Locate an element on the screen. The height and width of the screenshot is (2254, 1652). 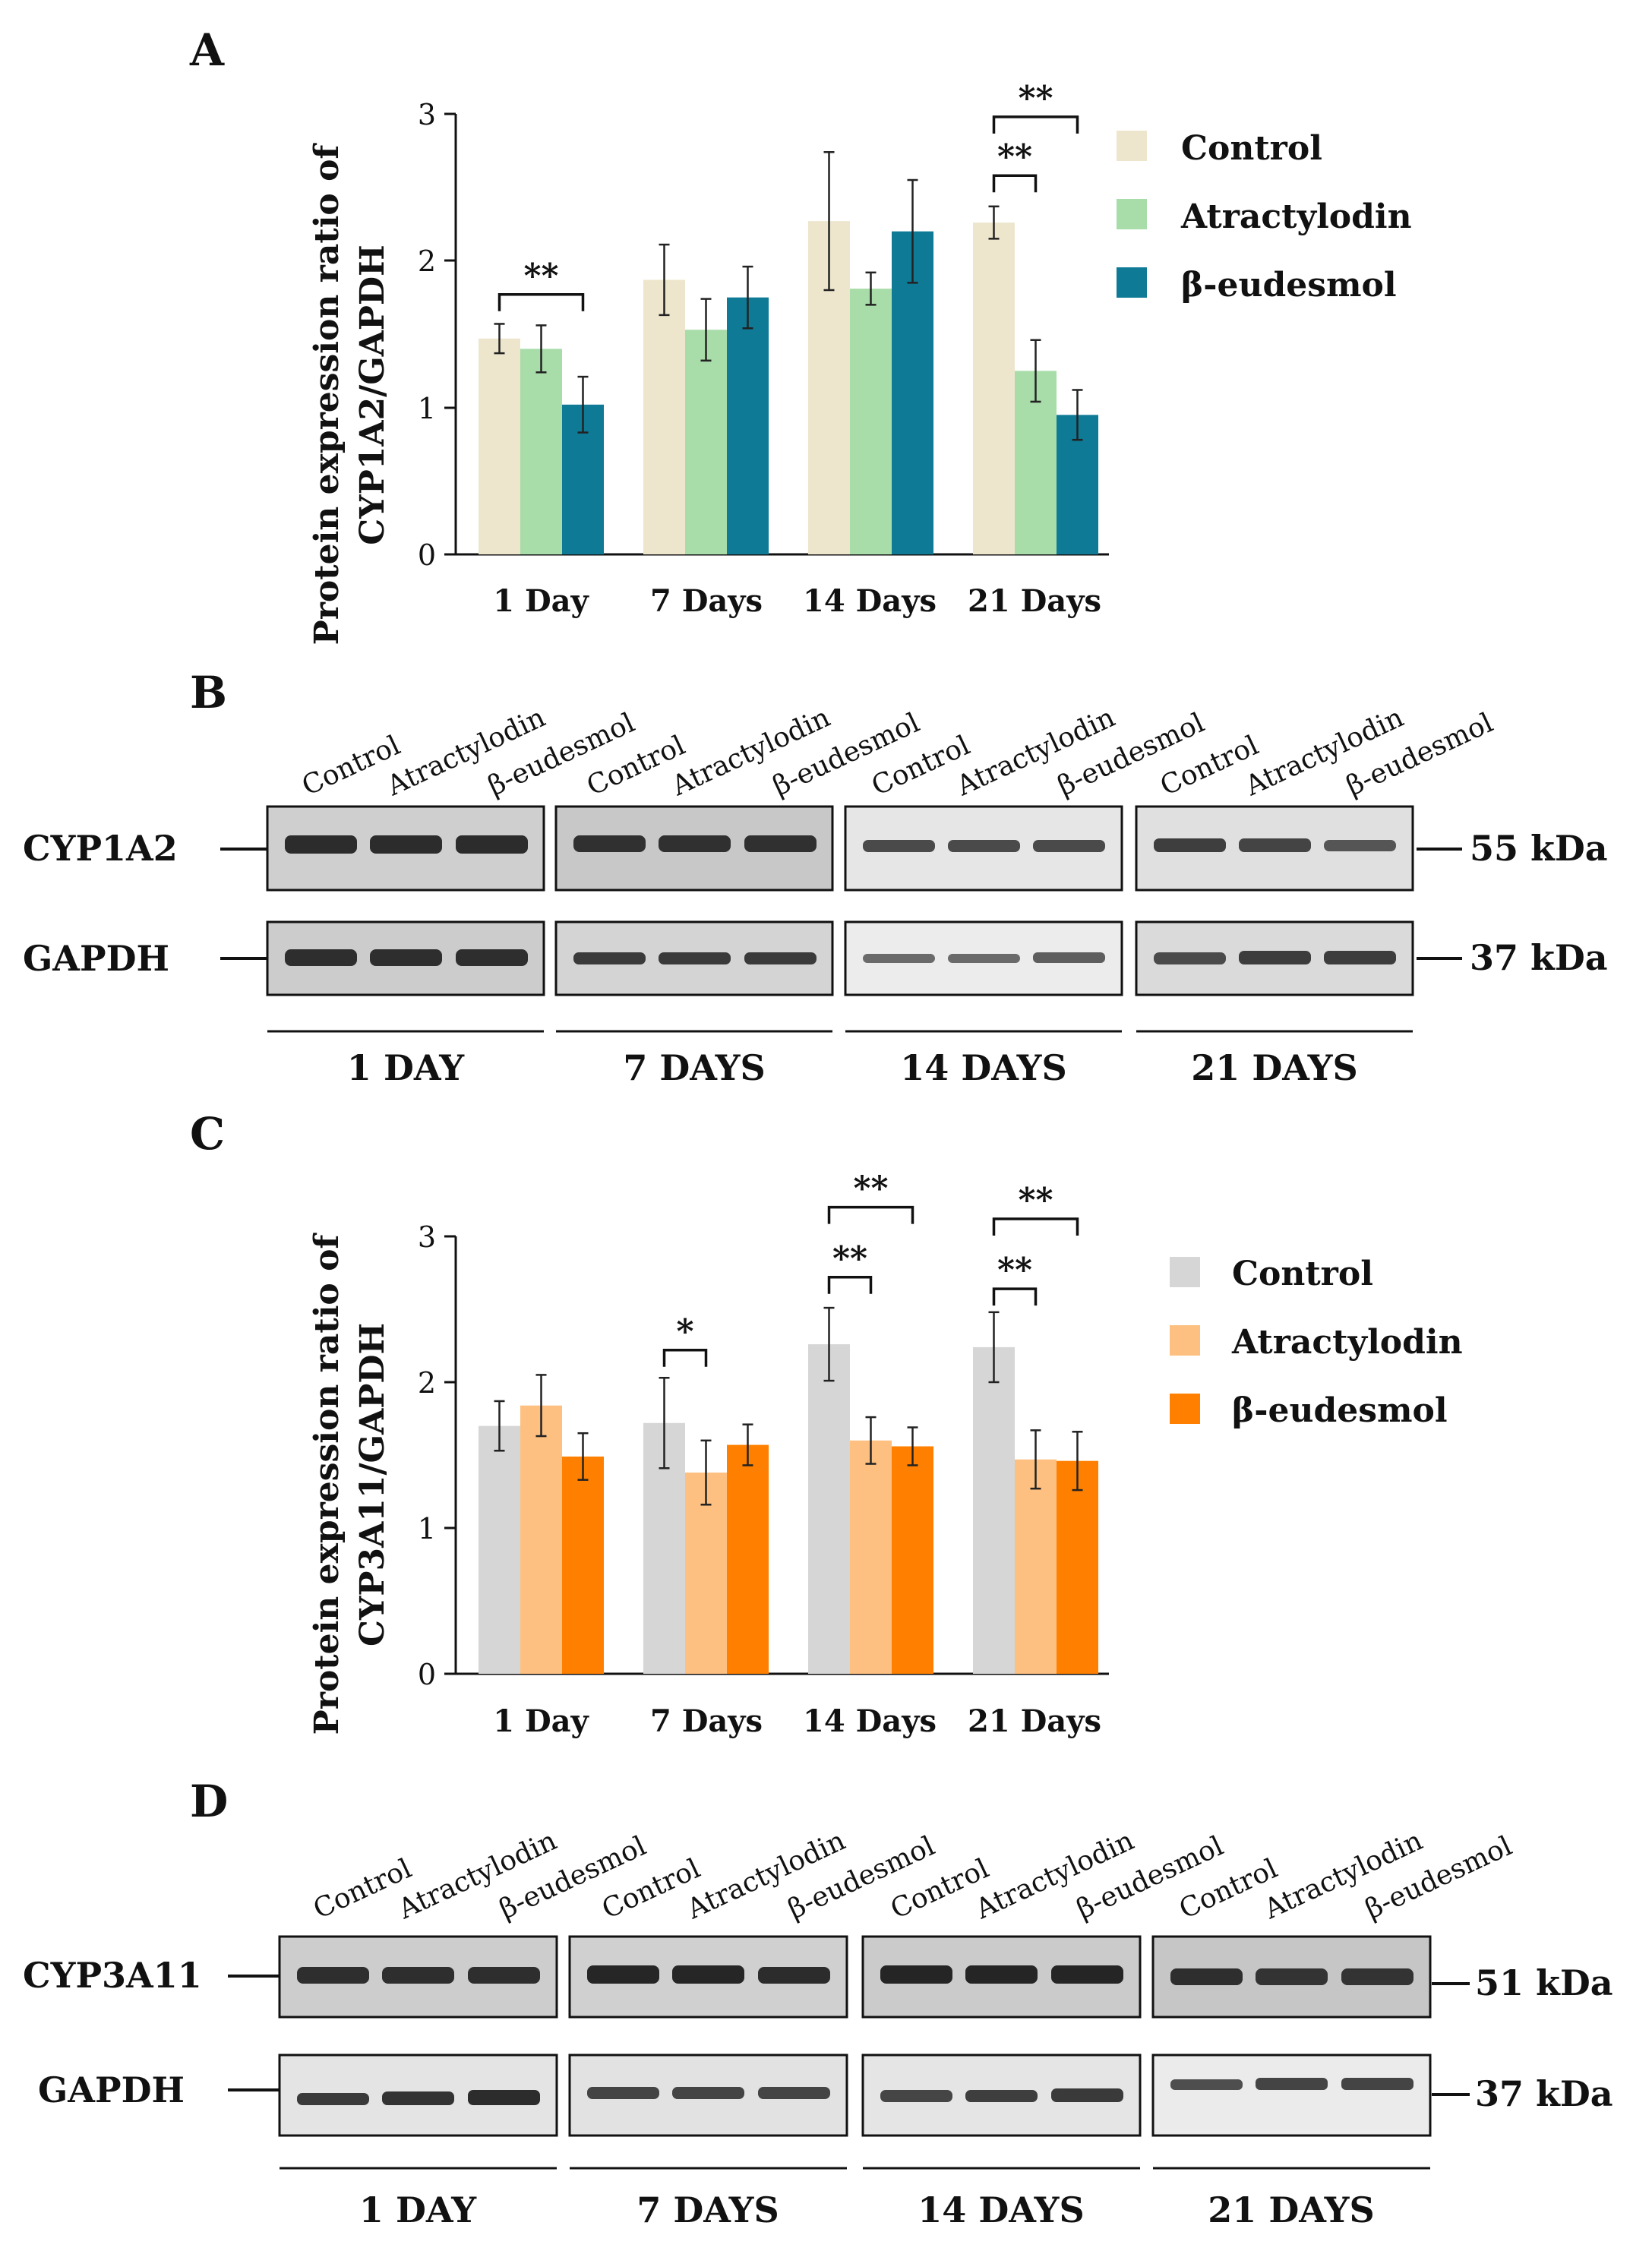
group-label: 21 DAYS is located at coordinates (1291, 2209).